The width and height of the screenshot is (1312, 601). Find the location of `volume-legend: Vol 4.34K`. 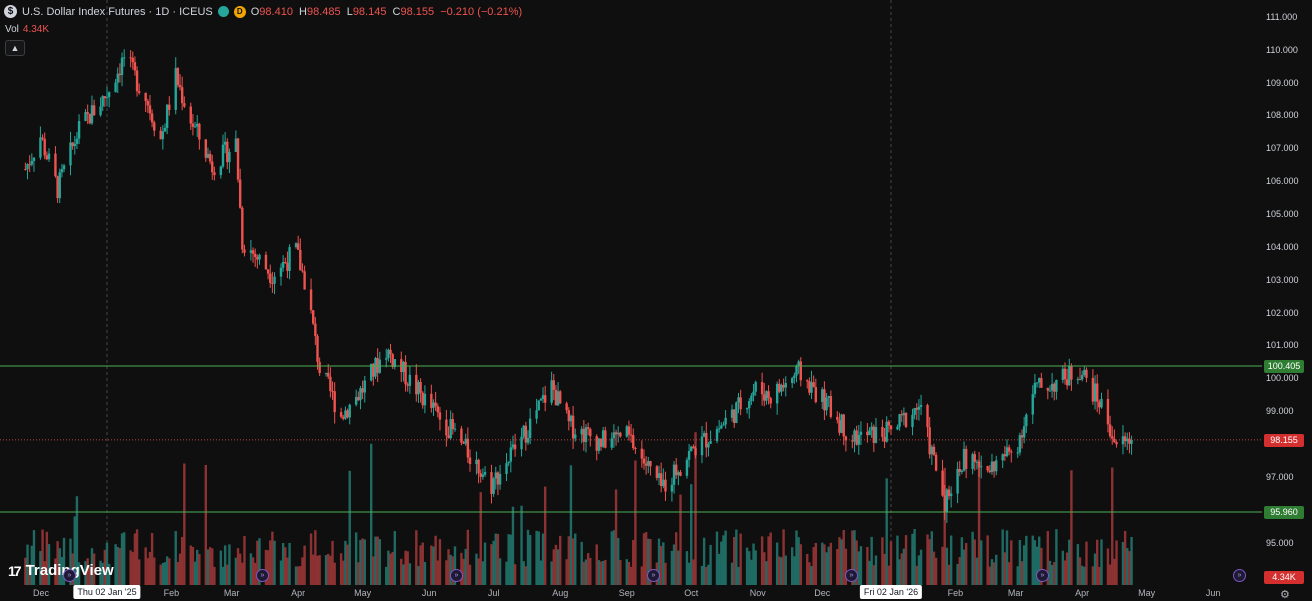

volume-legend: Vol 4.34K is located at coordinates (27, 29).